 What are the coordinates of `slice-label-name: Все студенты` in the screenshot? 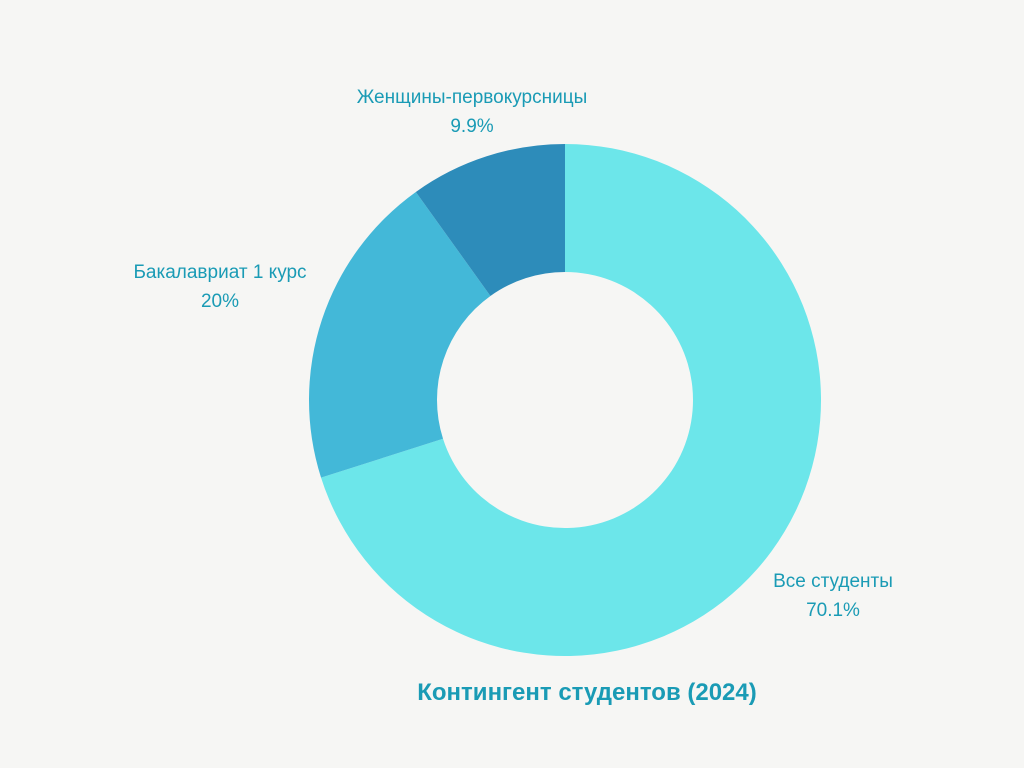 It's located at (833, 581).